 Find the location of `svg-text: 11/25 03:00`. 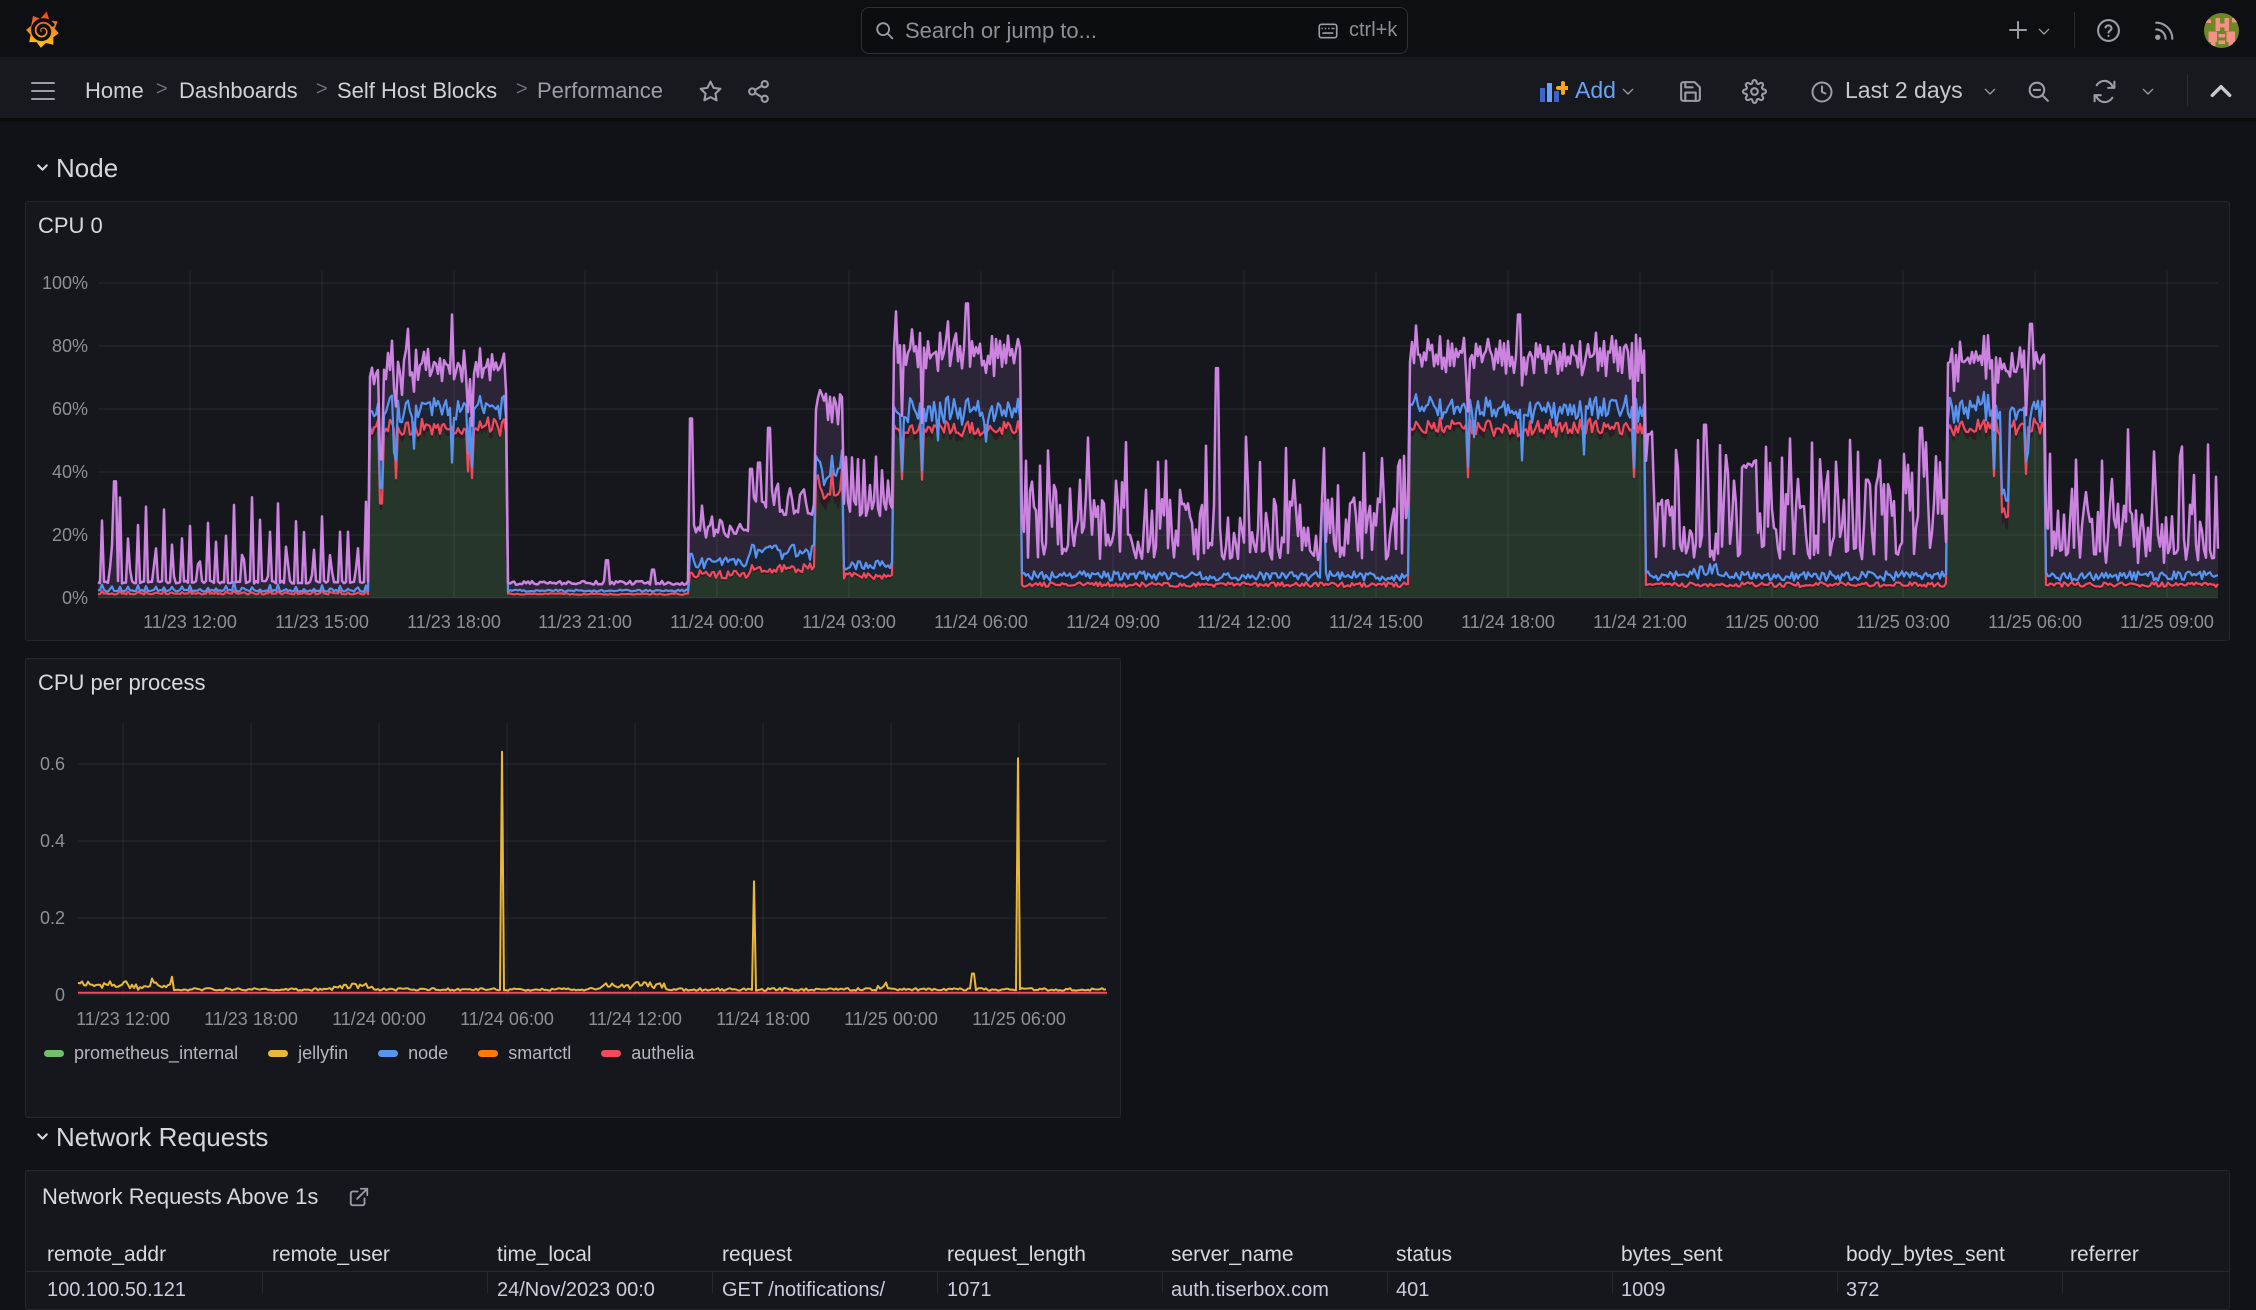

svg-text: 11/25 03:00 is located at coordinates (1903, 622).